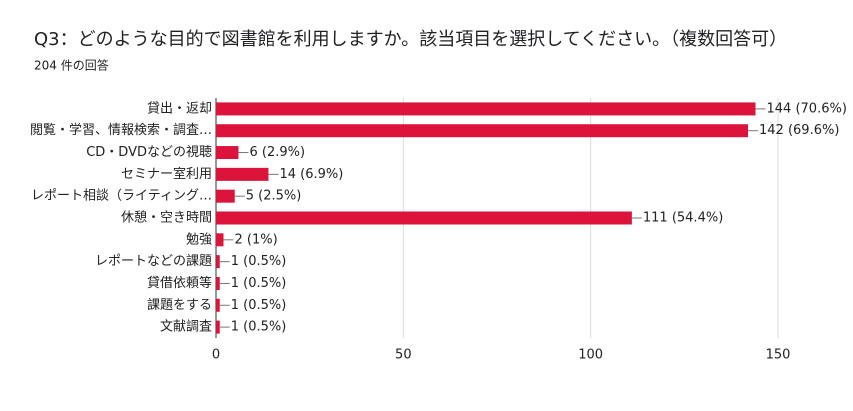 The image size is (853, 411). Describe the element at coordinates (166, 218) in the screenshot. I see `y-tick-label: 休憩・空き時間` at that location.